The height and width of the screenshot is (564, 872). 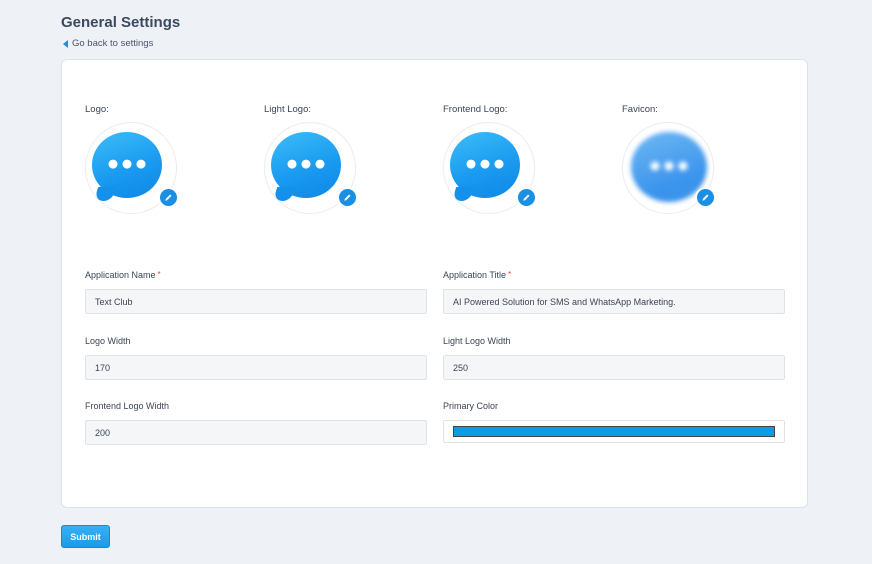 What do you see at coordinates (614, 301) in the screenshot?
I see `application-title-input` at bounding box center [614, 301].